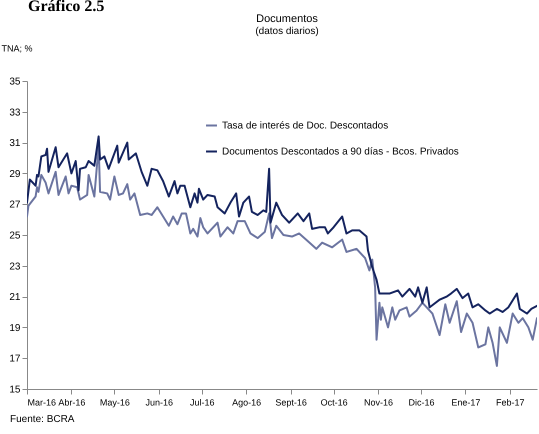 This screenshot has width=539, height=434. Describe the element at coordinates (15, 112) in the screenshot. I see `y-tick-label: 33` at that location.